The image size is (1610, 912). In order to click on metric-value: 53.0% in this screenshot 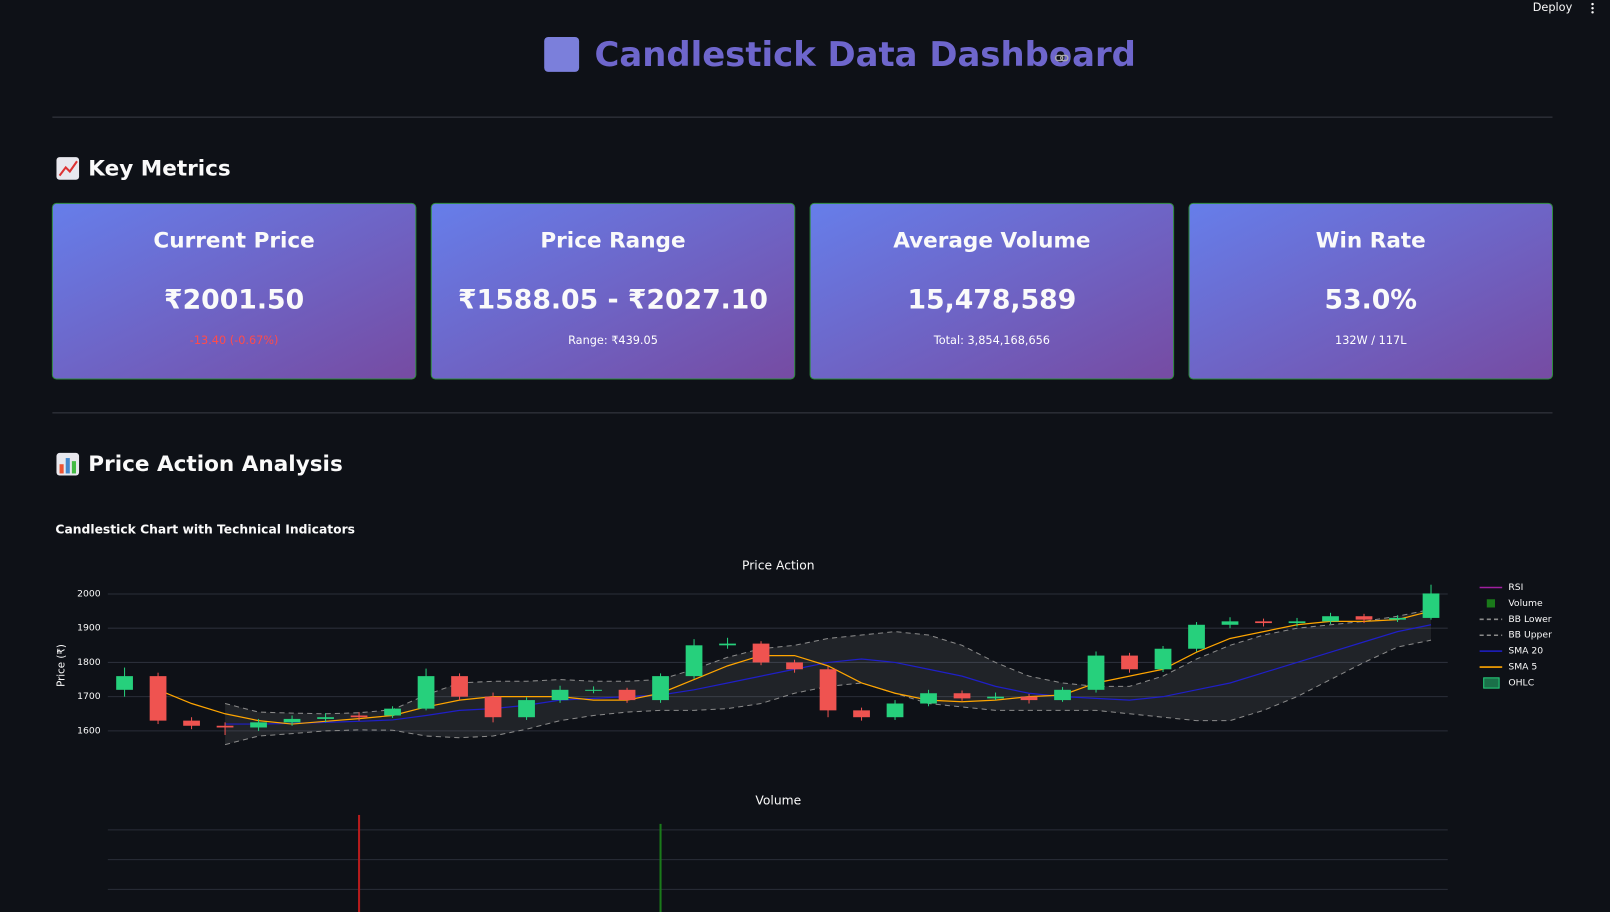, I will do `click(1370, 299)`.